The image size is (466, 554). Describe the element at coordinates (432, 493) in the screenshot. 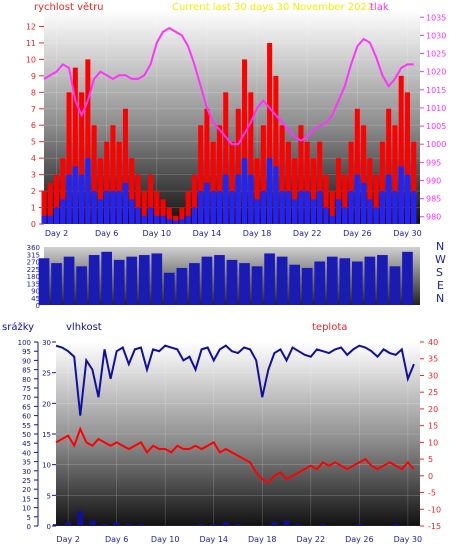

I see `temperature-axis-tick-label: -5` at that location.